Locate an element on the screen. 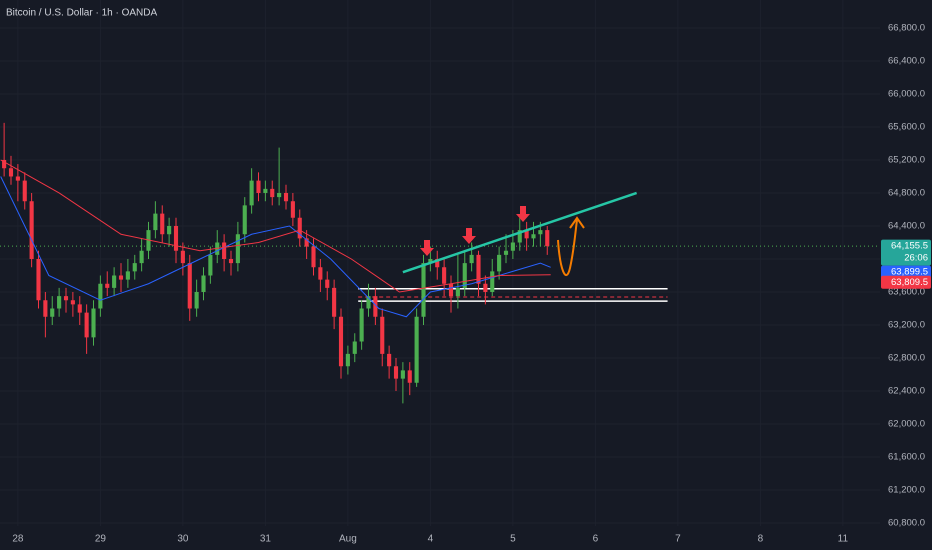  y-tick-label: 65,200.0 is located at coordinates (906, 159).